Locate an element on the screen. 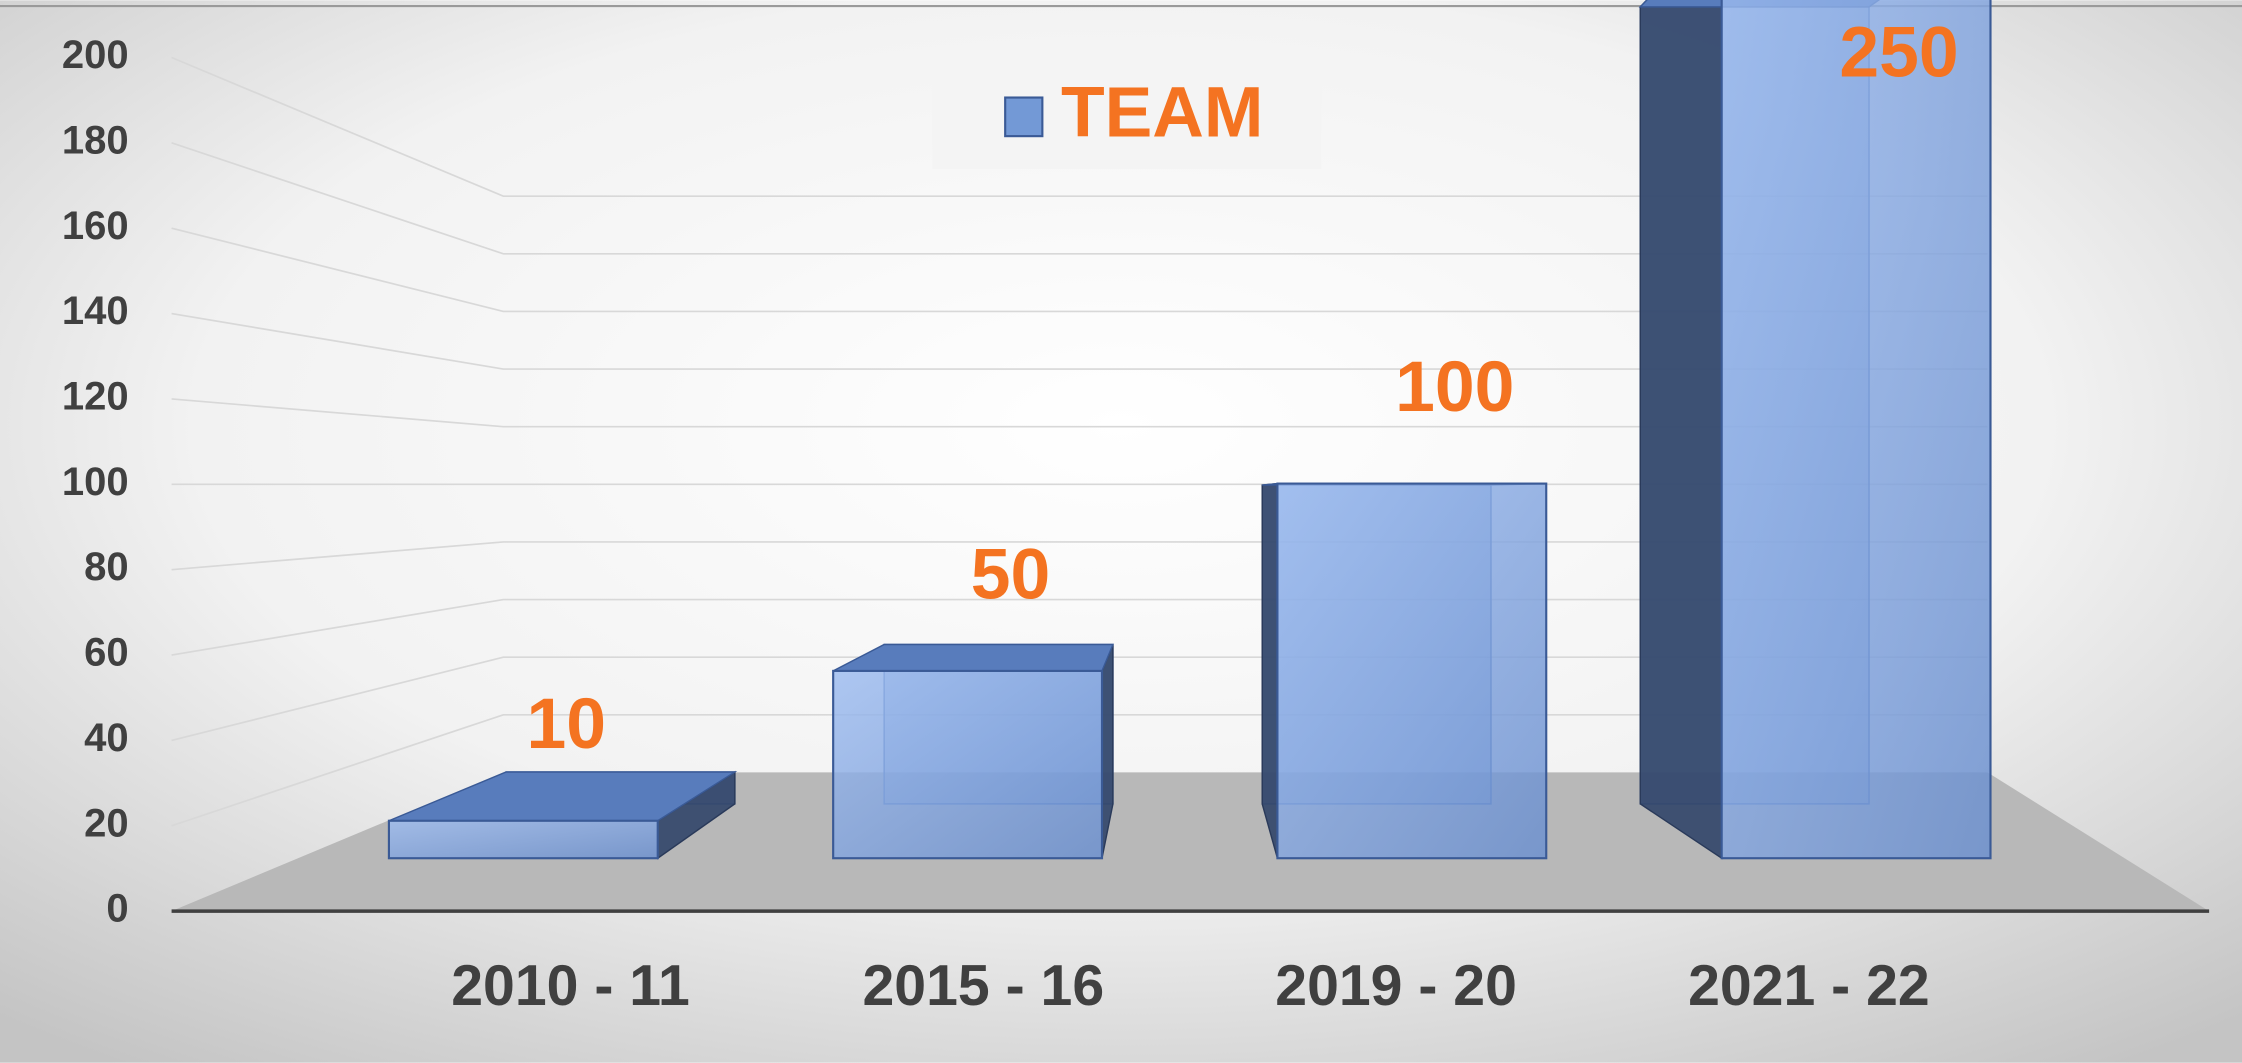 The height and width of the screenshot is (1063, 2242). legend-label: TEAM is located at coordinates (1162, 112).